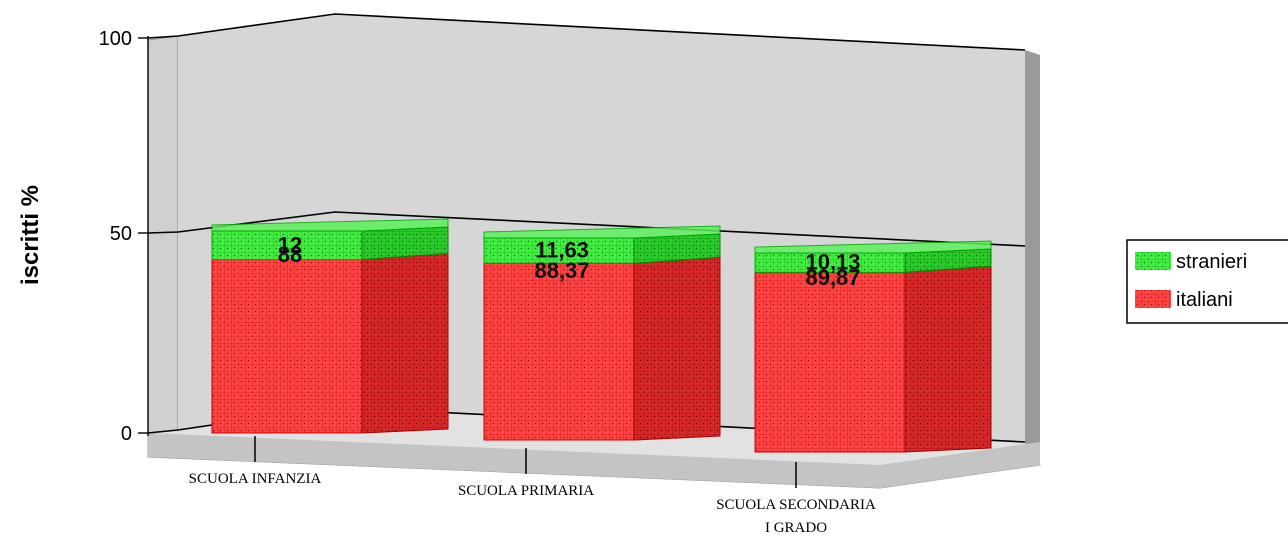  What do you see at coordinates (126, 434) in the screenshot?
I see `y-tick-label-0: 0` at bounding box center [126, 434].